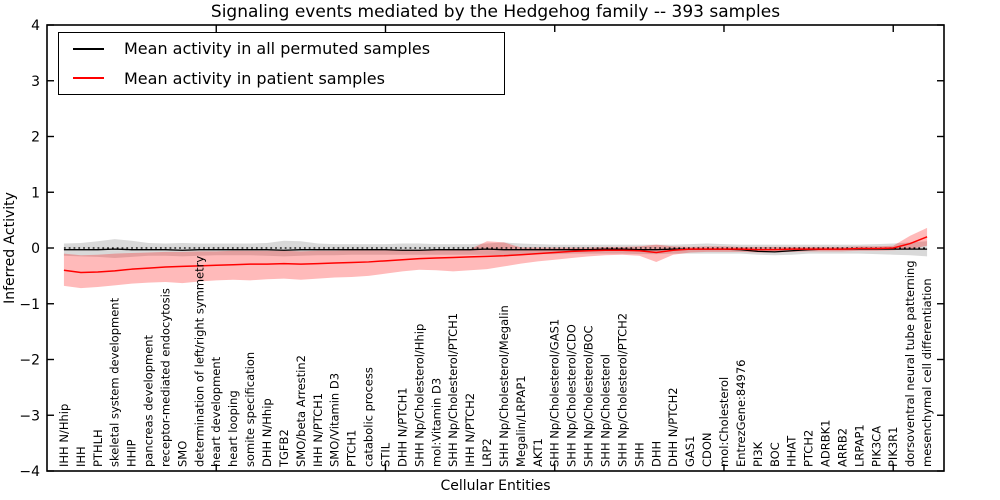 Image resolution: width=1000 pixels, height=500 pixels. I want to click on x-category-label: SHH Np/Cholesterol/Megalin, so click(504, 386).